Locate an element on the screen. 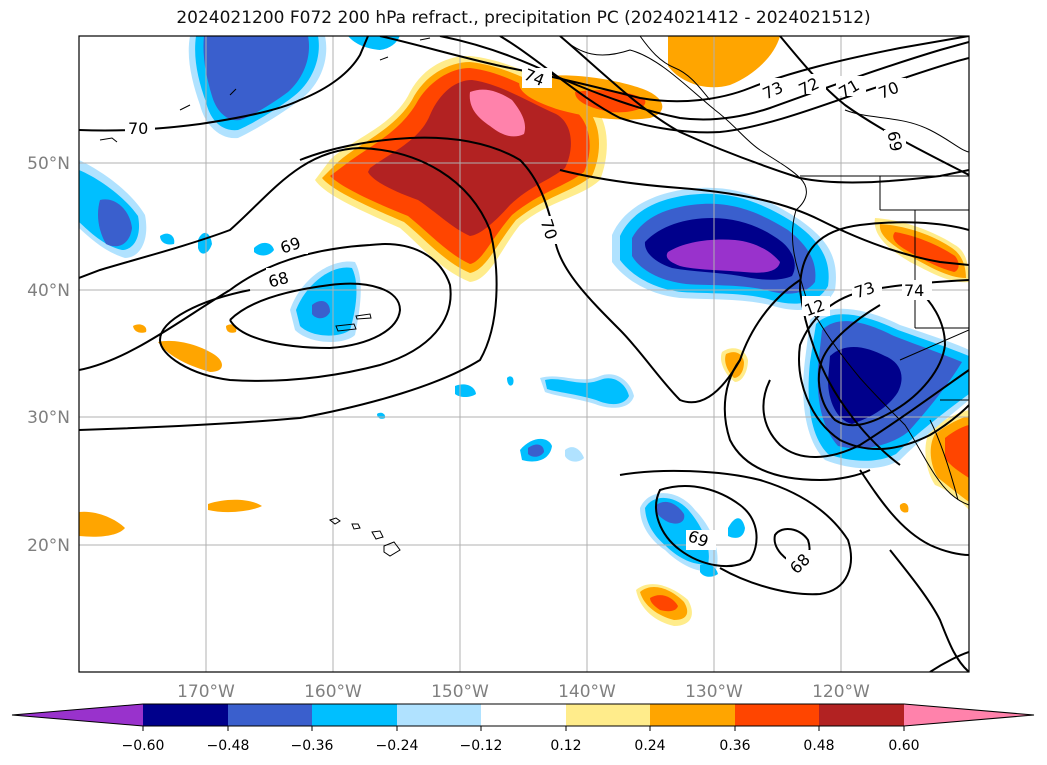 This screenshot has width=1047, height=765. colorbar-tick-label: −0.48 is located at coordinates (228, 746).